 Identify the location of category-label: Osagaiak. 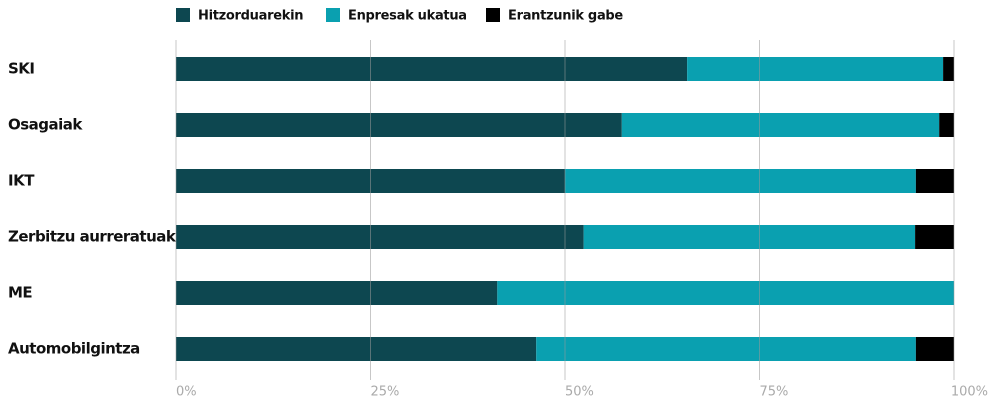
(45, 125).